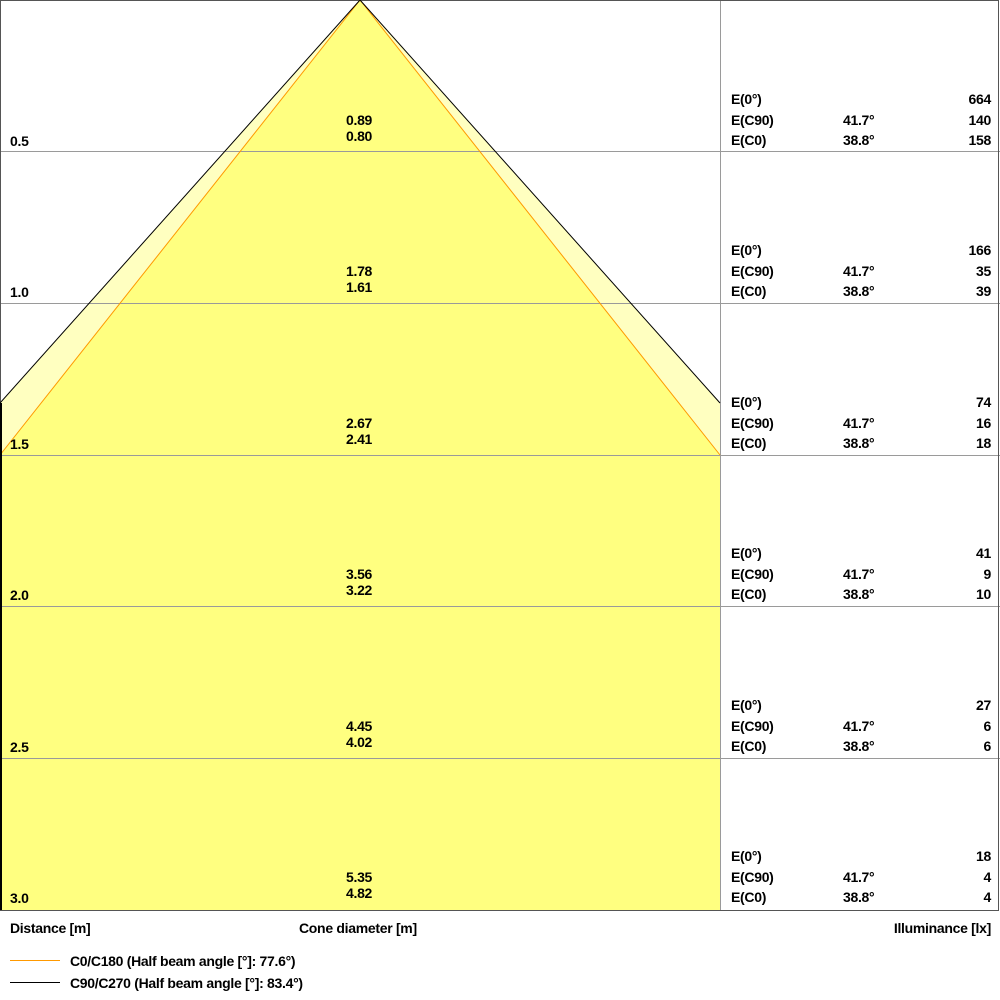  Describe the element at coordinates (983, 553) in the screenshot. I see `e0-value: 41` at that location.